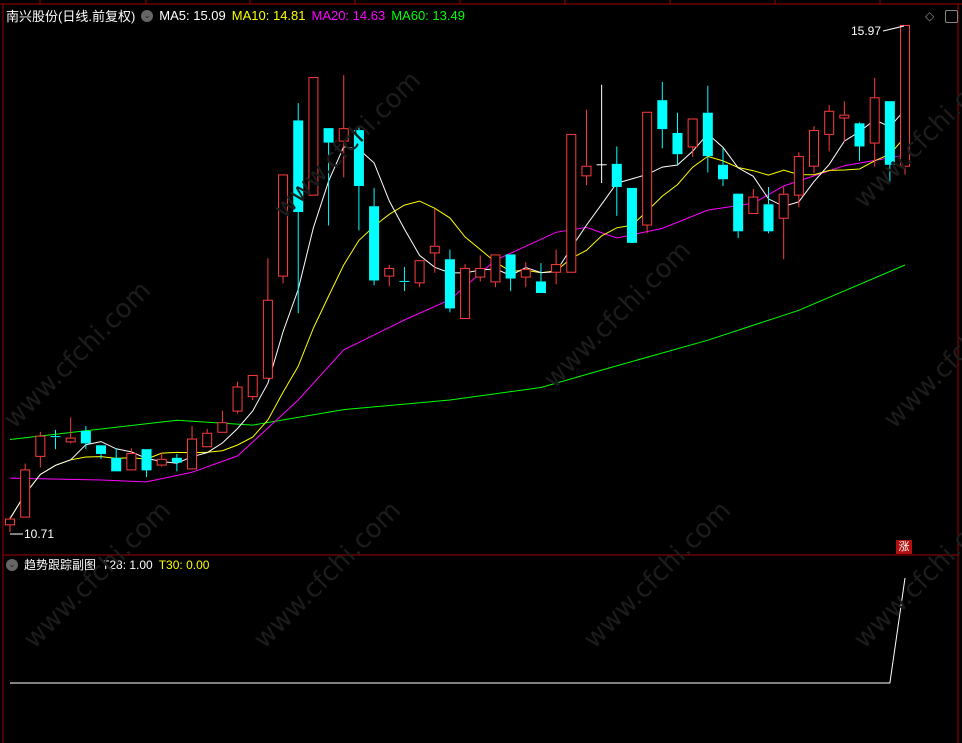 The width and height of the screenshot is (962, 743). What do you see at coordinates (904, 547) in the screenshot?
I see `rise-badge: 涨` at bounding box center [904, 547].